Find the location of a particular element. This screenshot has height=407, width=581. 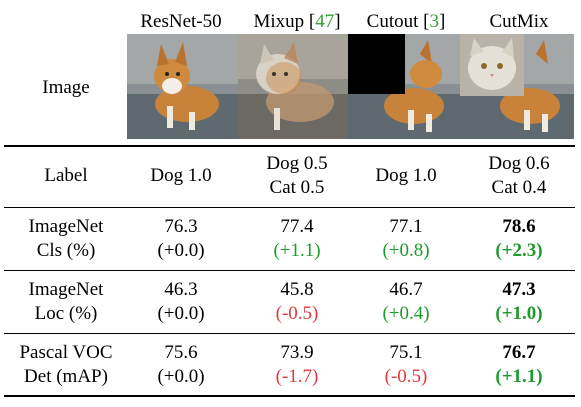

col-header-name: CutMix is located at coordinates (519, 21).